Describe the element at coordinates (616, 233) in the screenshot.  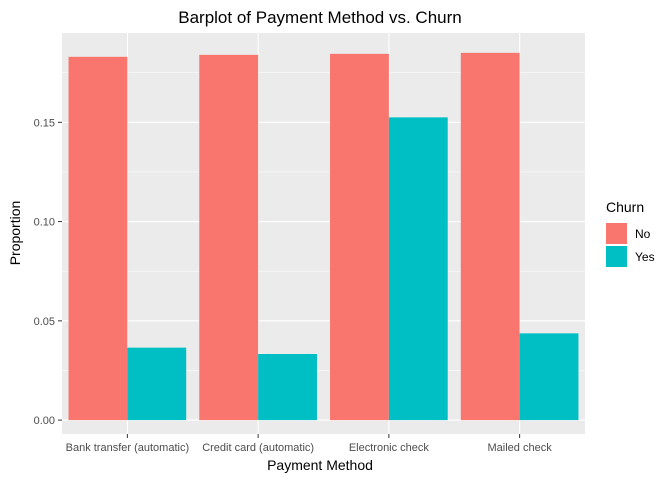
I see `legend-swatch-no` at that location.